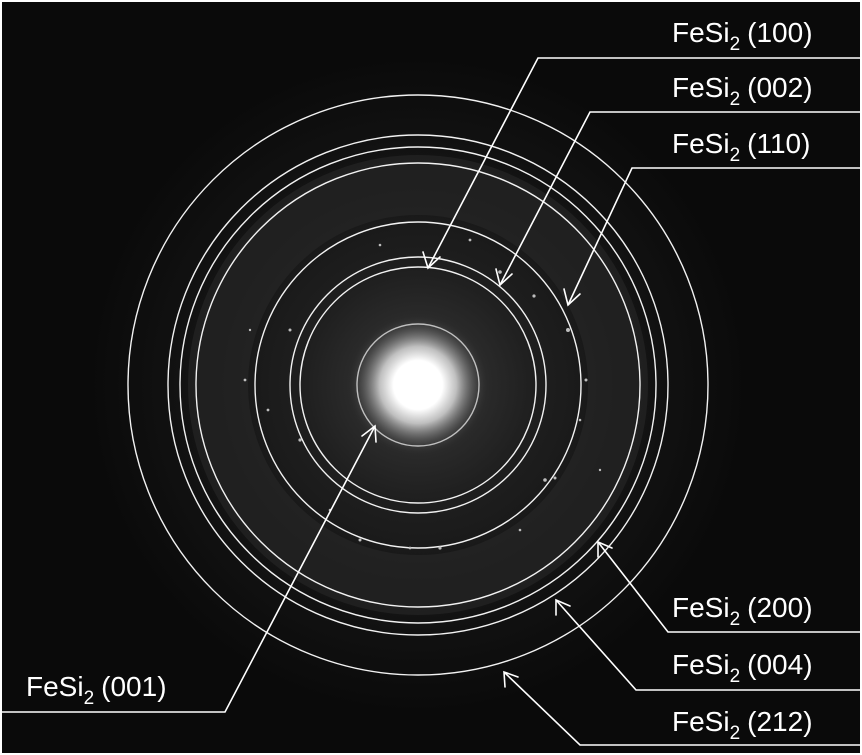  What do you see at coordinates (742, 36) in the screenshot?
I see `label-fesi2-100: FeSi2 (100)` at bounding box center [742, 36].